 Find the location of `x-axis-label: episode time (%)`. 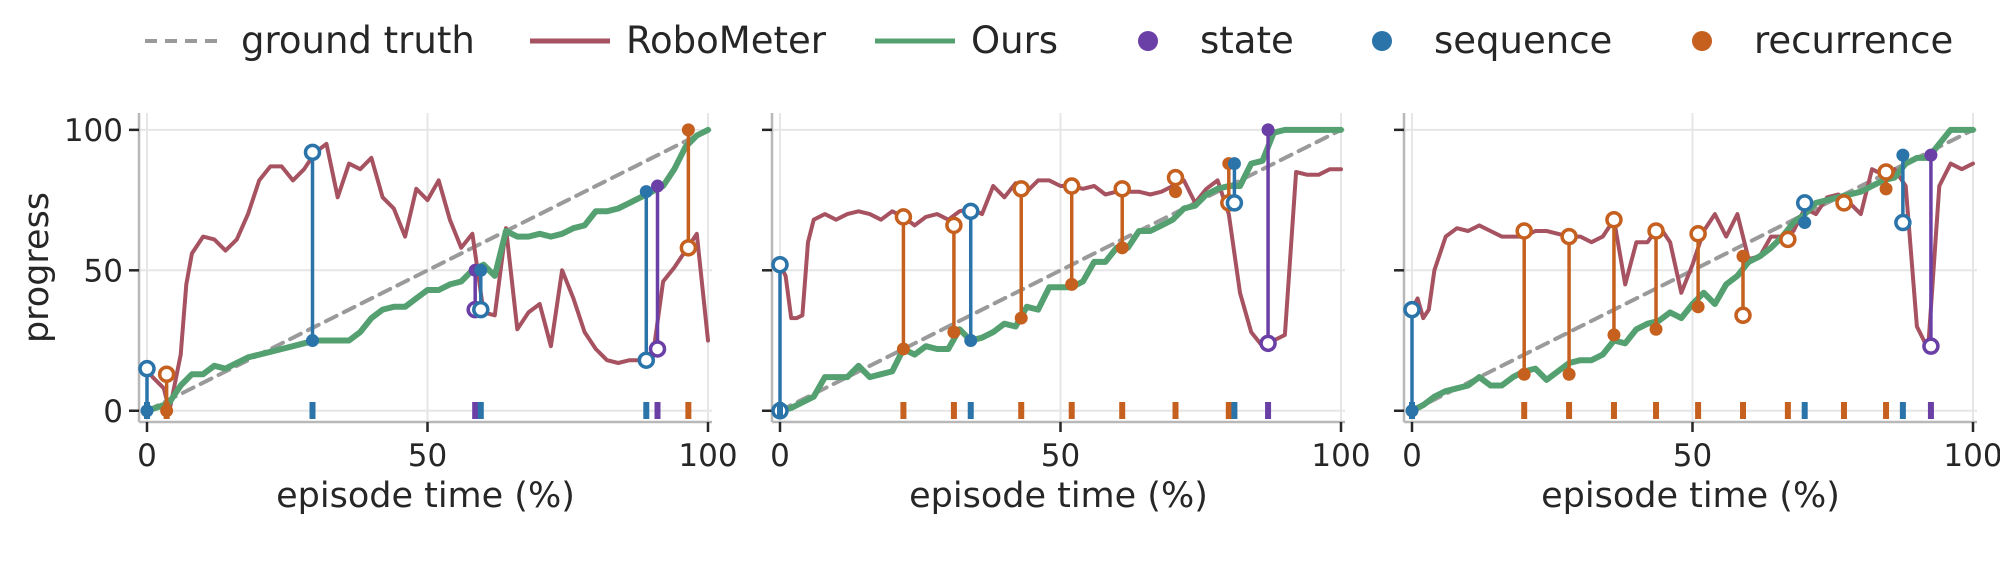

x-axis-label: episode time (%) is located at coordinates (425, 496).